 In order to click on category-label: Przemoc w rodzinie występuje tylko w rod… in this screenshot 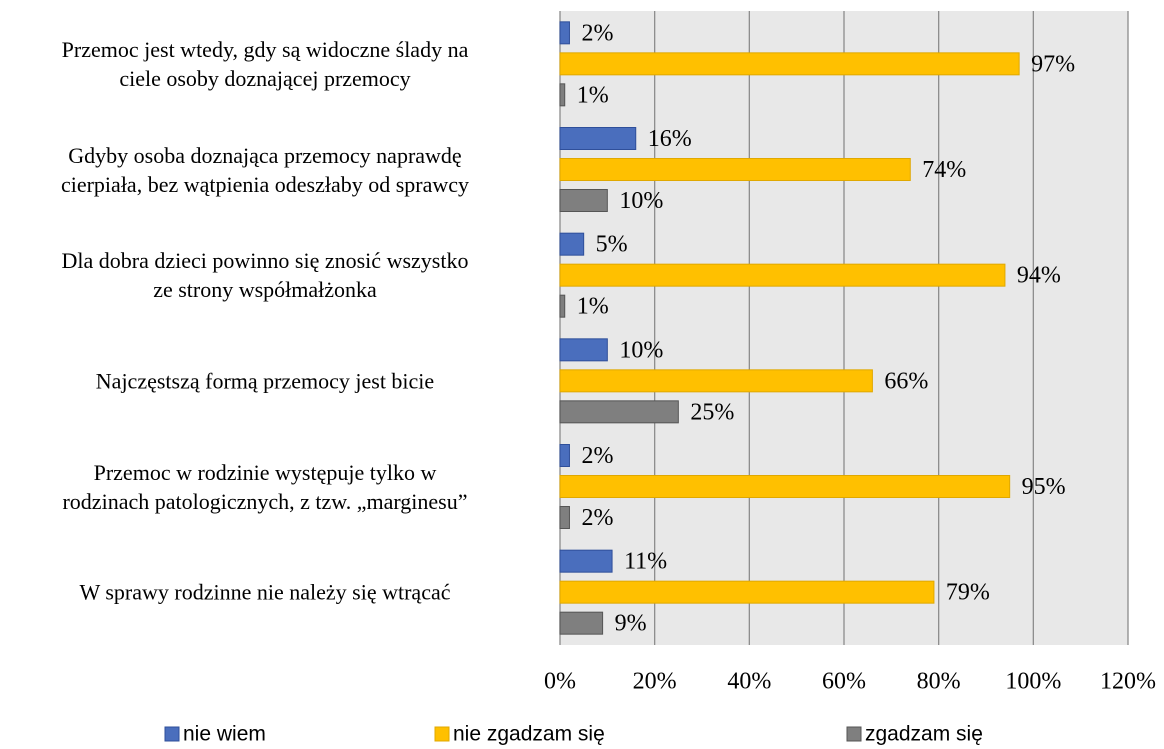, I will do `click(265, 486)`.